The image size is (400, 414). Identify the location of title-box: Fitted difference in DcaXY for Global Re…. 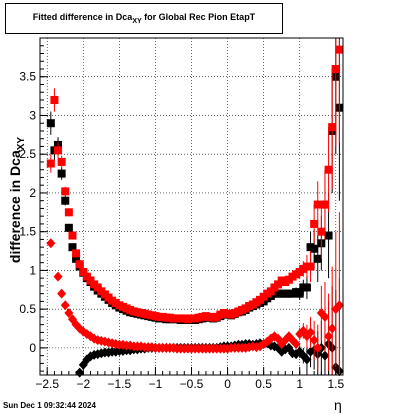
(144, 18).